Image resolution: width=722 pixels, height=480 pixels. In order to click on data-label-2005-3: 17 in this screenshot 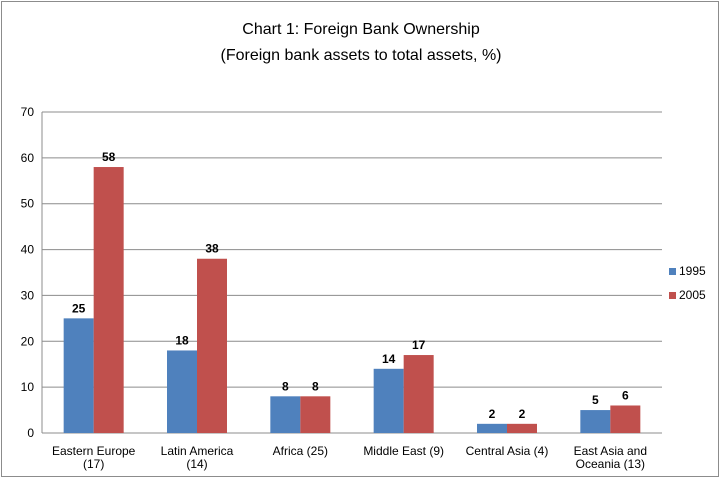, I will do `click(419, 345)`.